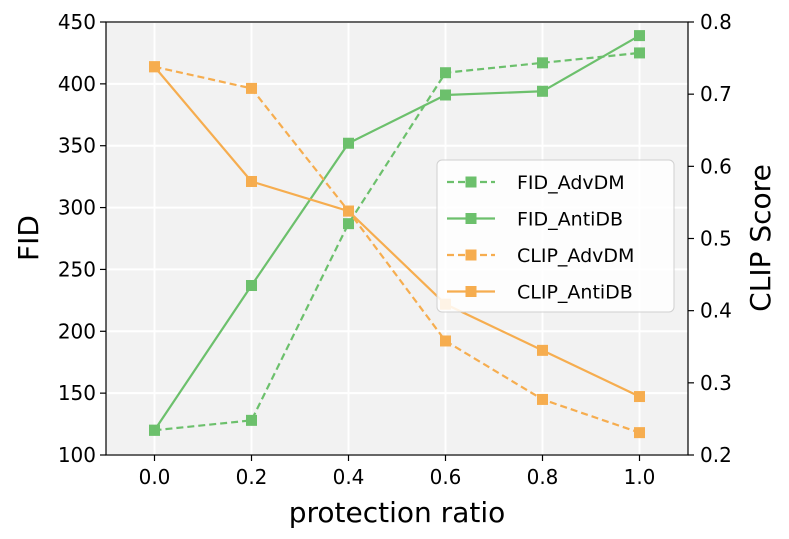  Describe the element at coordinates (155, 477) in the screenshot. I see `x-tick-label: 0.0` at that location.